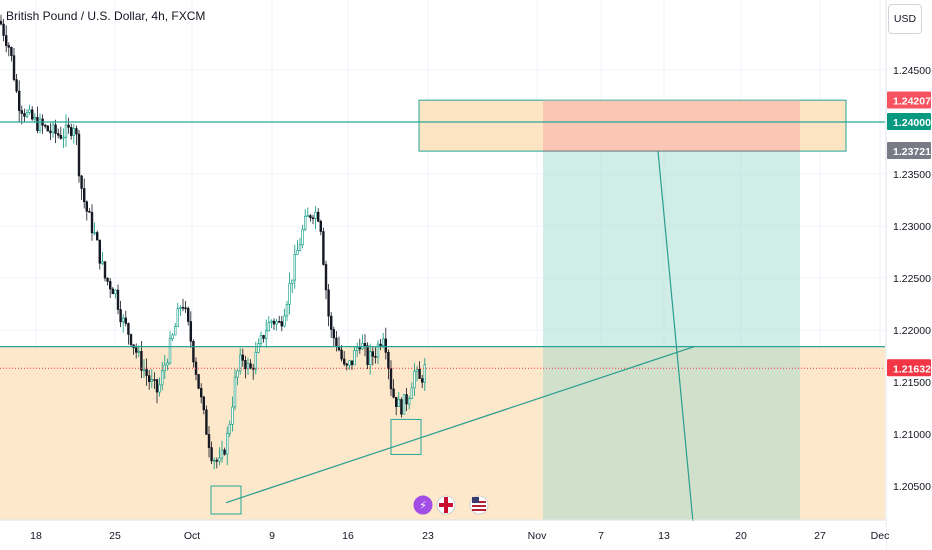 This screenshot has height=550, width=932. Describe the element at coordinates (479, 510) in the screenshot. I see `us-flag-stripe` at that location.